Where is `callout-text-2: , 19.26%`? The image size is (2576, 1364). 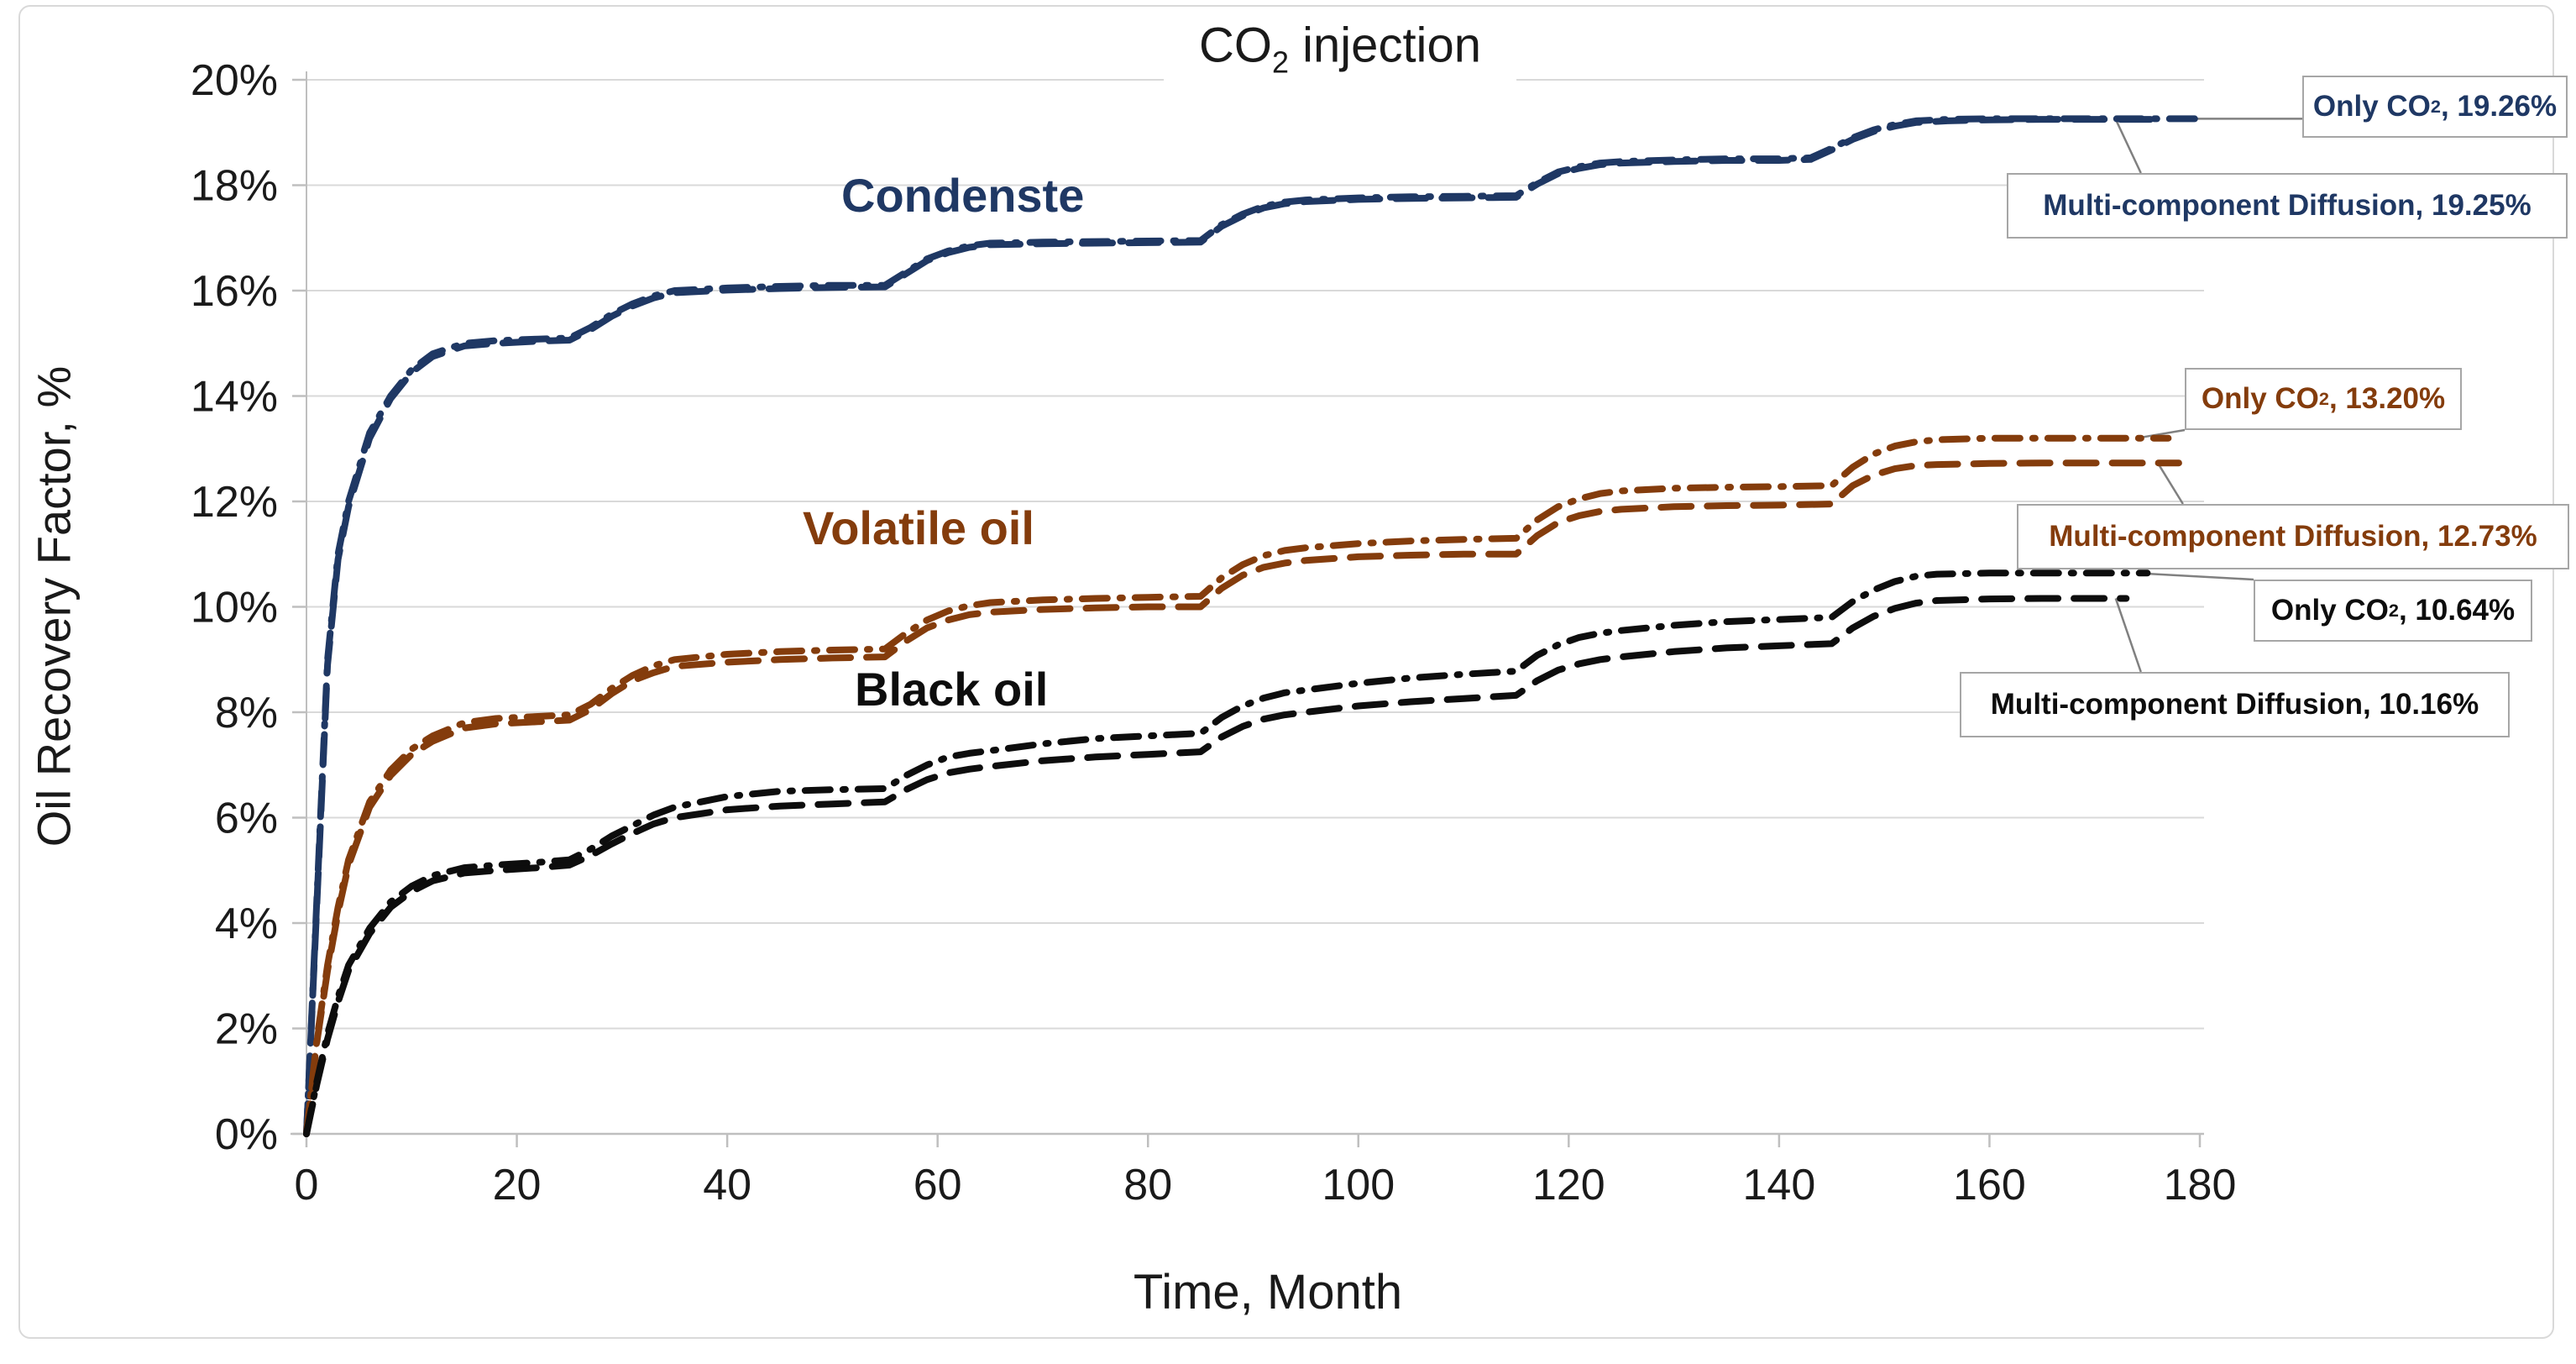 callout-text-2: , 19.26% is located at coordinates (2499, 107).